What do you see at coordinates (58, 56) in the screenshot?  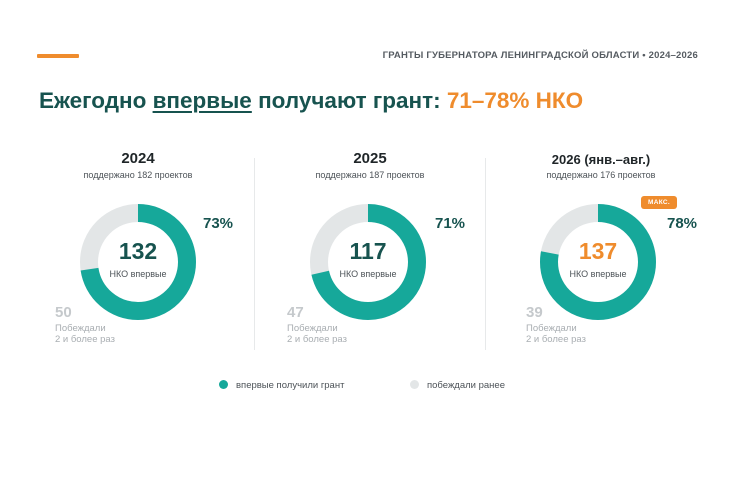 I see `accent-bar` at bounding box center [58, 56].